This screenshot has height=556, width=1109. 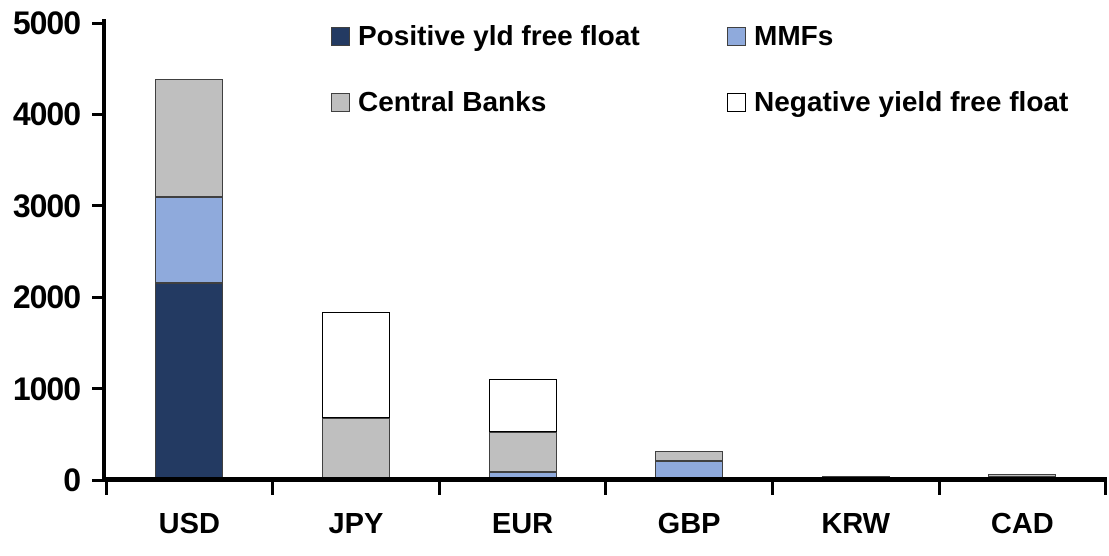 What do you see at coordinates (689, 456) in the screenshot?
I see `bar-segment-gbp-central-banks` at bounding box center [689, 456].